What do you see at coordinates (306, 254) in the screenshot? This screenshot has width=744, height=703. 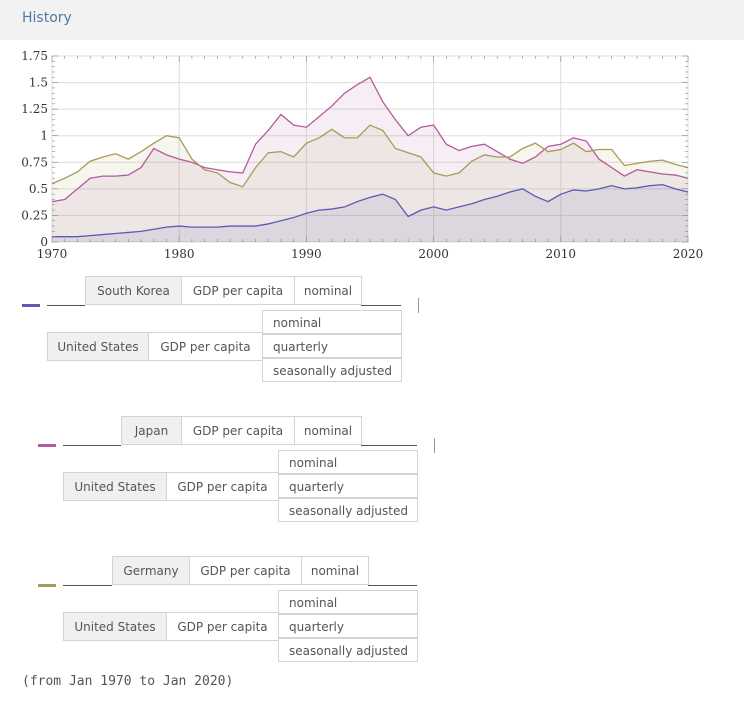 I see `x-tick-label: 1990` at bounding box center [306, 254].